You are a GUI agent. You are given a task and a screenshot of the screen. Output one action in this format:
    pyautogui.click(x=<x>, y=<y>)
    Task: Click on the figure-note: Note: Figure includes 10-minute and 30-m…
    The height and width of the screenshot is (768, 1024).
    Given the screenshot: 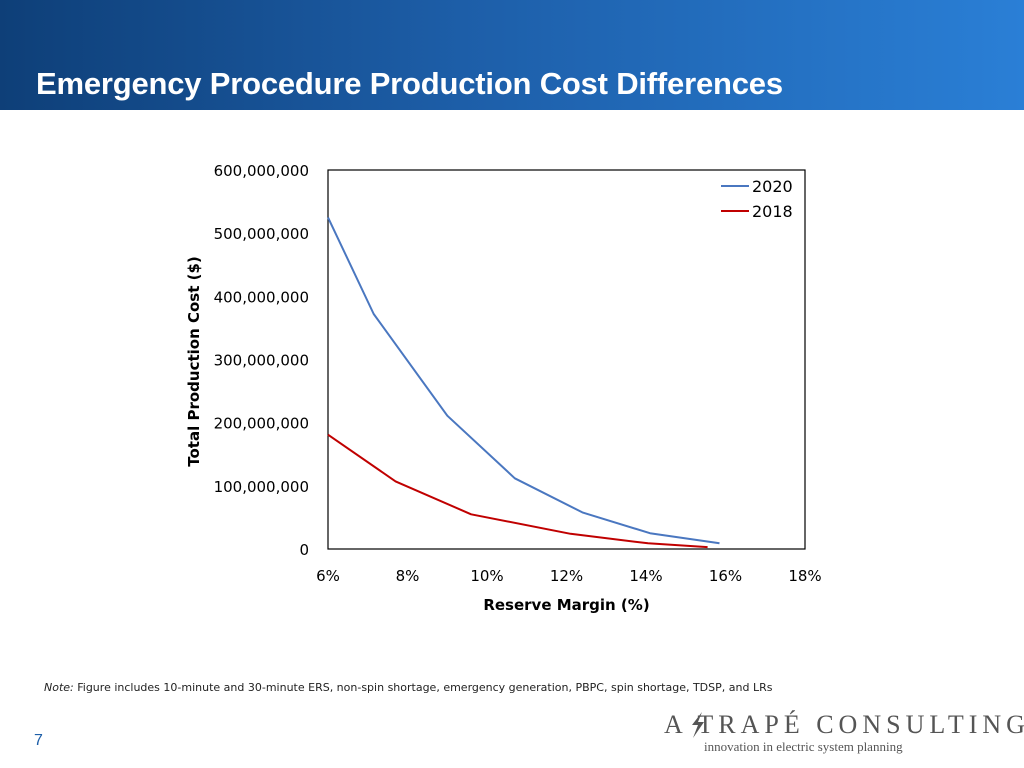 What is the action you would take?
    pyautogui.click(x=408, y=687)
    